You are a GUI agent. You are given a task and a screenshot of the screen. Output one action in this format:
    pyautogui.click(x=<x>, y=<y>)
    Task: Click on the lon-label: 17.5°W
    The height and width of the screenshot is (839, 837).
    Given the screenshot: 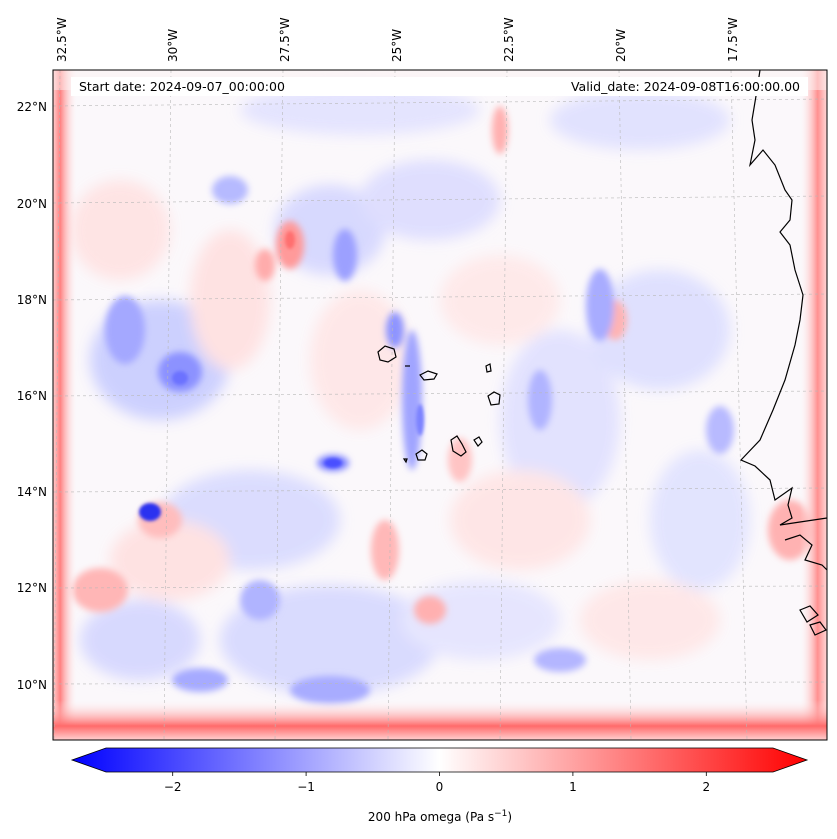 What is the action you would take?
    pyautogui.click(x=733, y=39)
    